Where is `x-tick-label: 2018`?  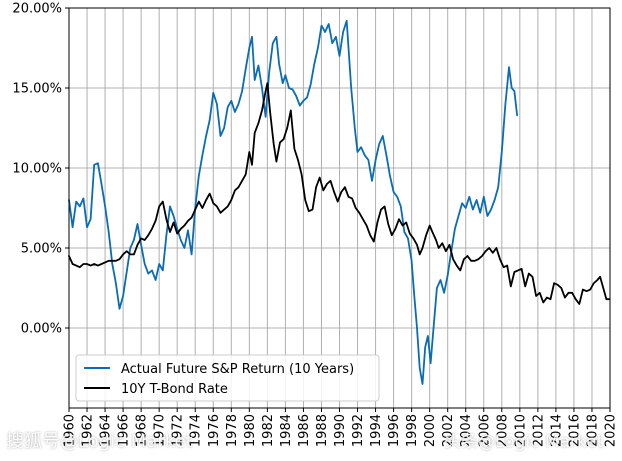
x-tick-label: 2018 is located at coordinates (592, 430).